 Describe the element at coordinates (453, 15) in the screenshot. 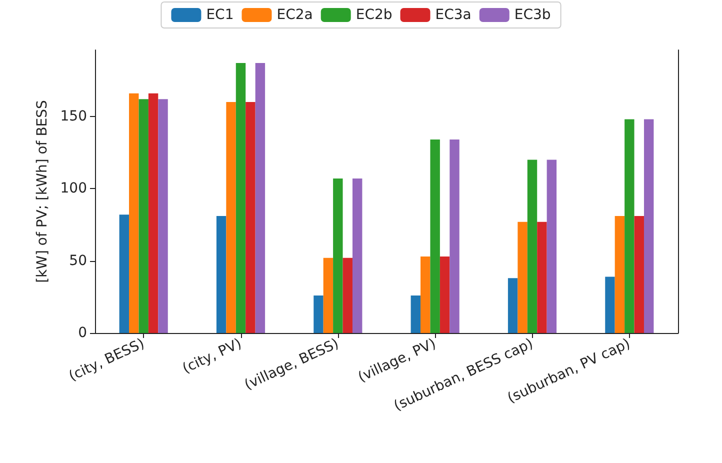

I see `legend-label: EC3a` at that location.